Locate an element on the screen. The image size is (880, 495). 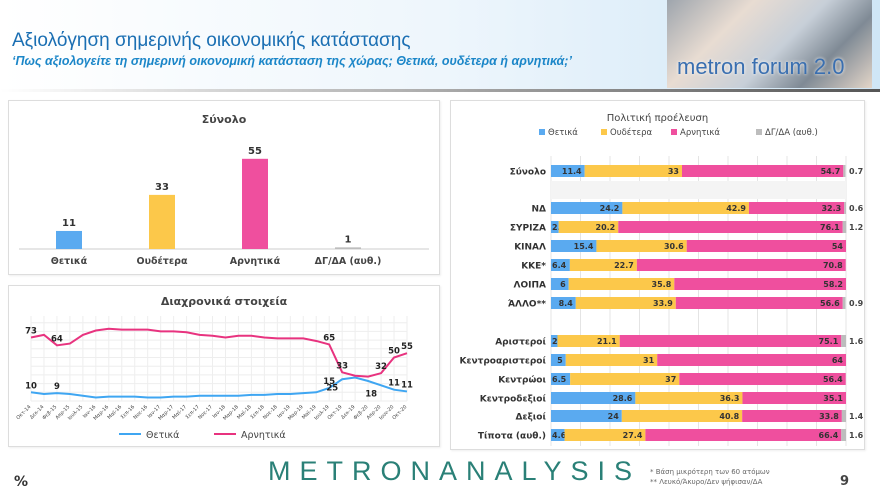
data-label: 32 is located at coordinates (381, 367).